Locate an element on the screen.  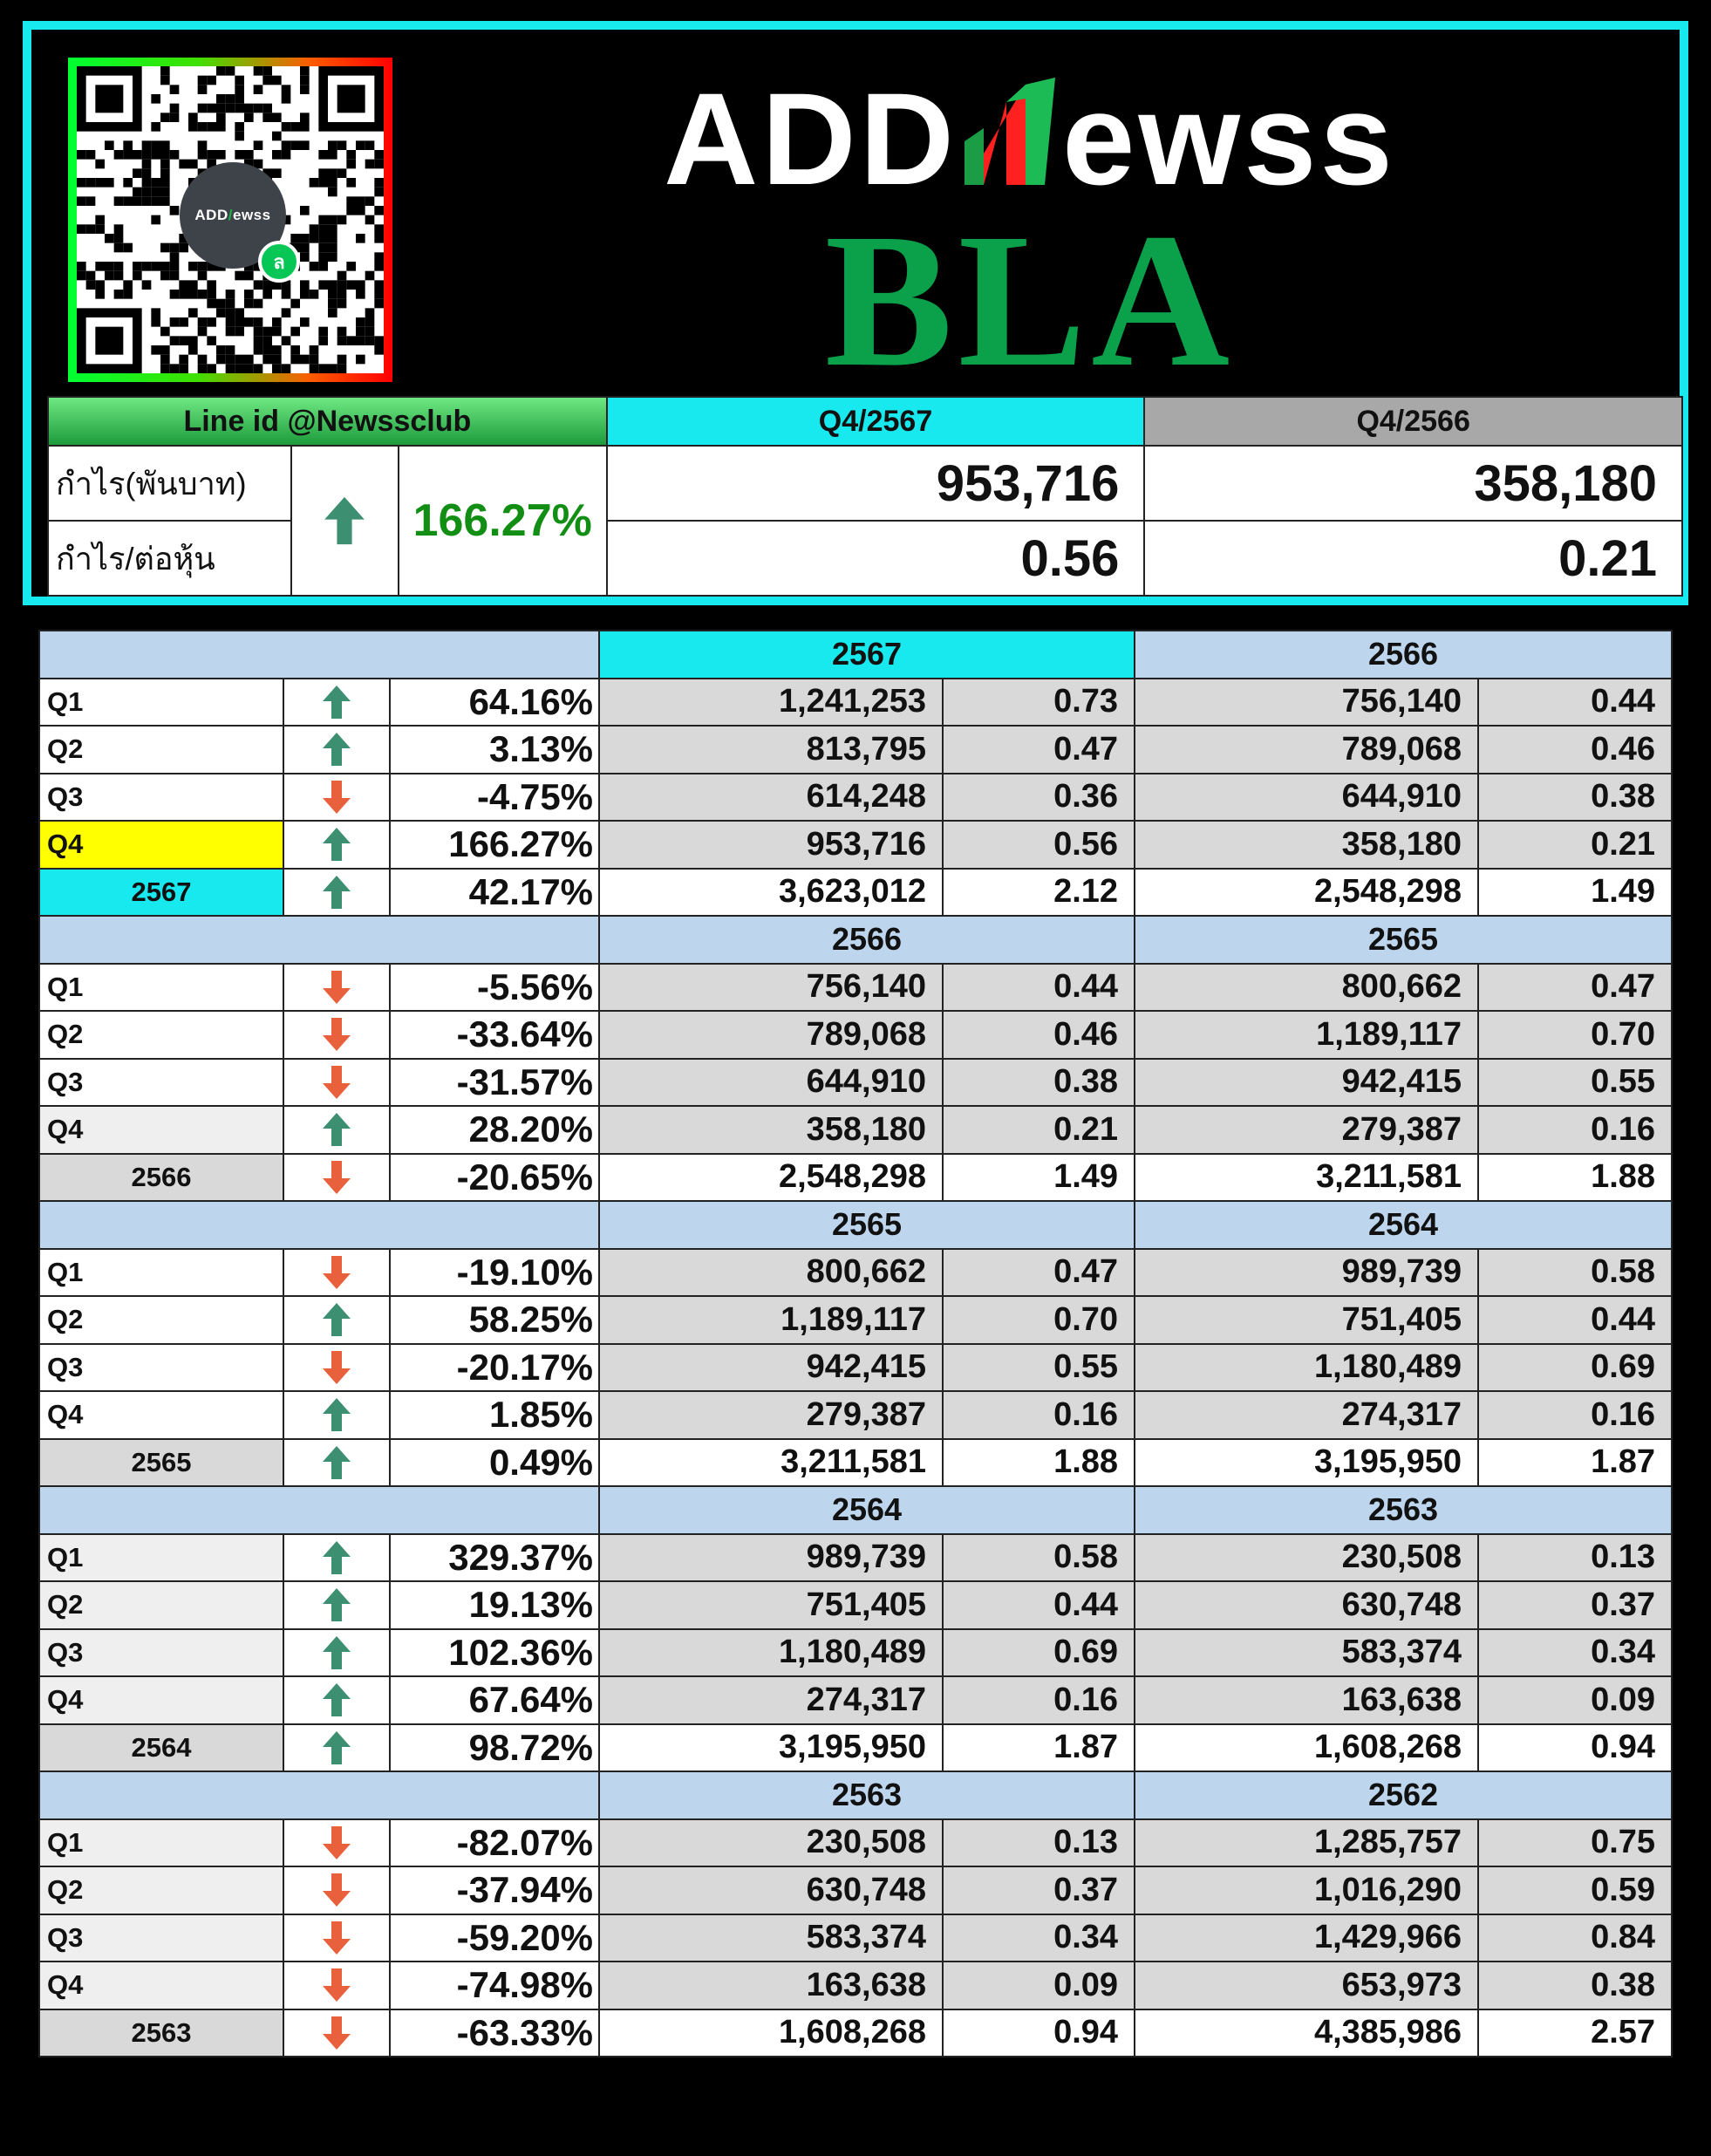
qr-code: ADD / ewss ล is located at coordinates (231, 219).